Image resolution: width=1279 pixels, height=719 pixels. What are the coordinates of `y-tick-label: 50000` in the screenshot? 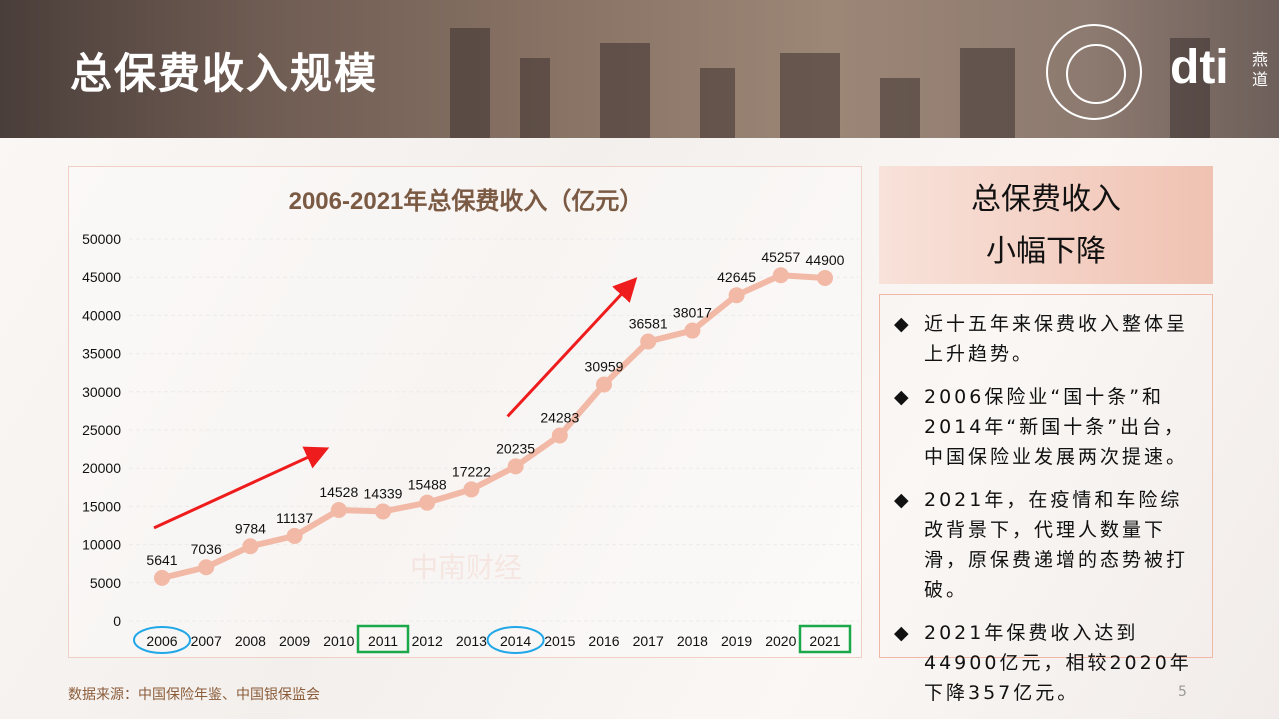 It's located at (101, 239).